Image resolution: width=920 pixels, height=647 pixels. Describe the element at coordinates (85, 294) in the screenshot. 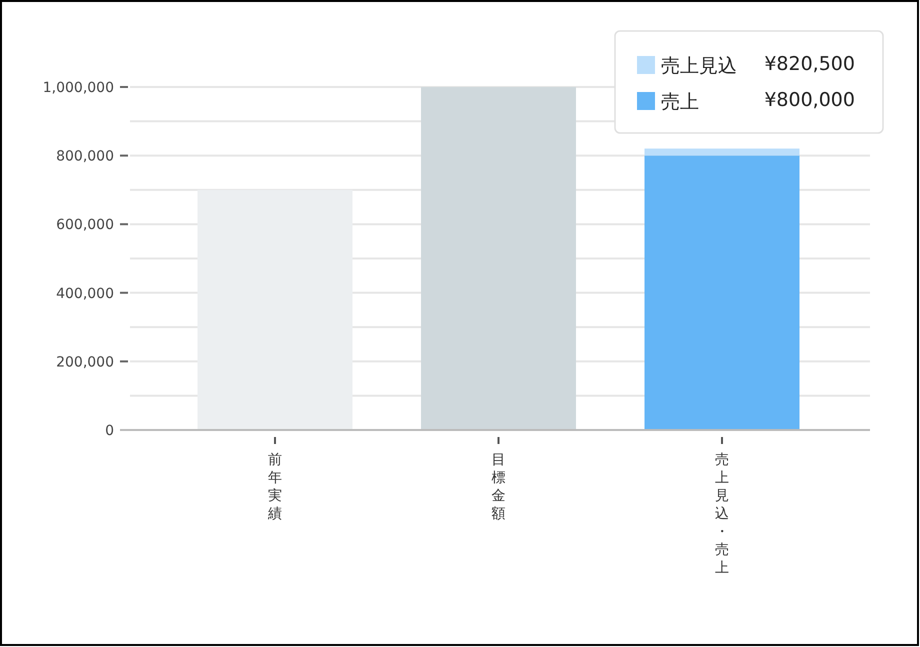

I see `y-tick-label: 400,000` at that location.